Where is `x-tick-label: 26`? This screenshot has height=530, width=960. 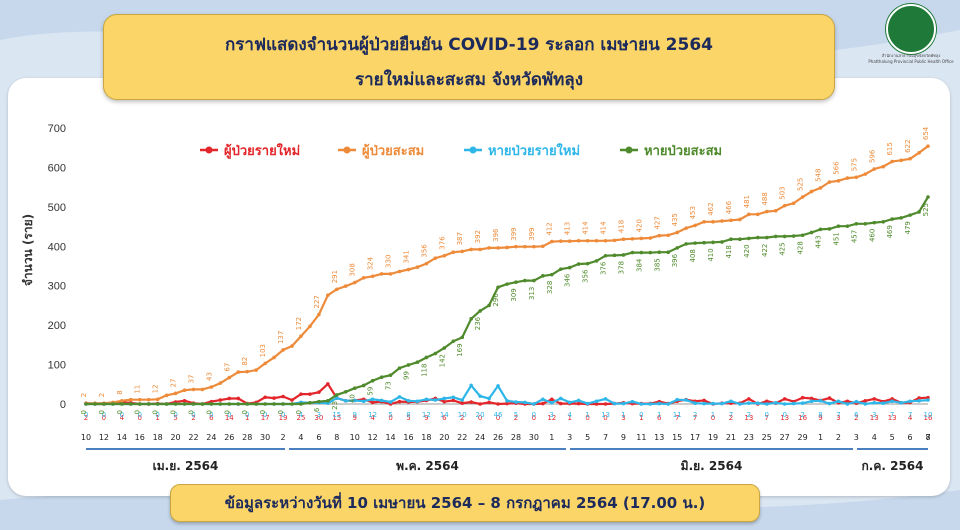 x-tick-label: 26 is located at coordinates (498, 437).